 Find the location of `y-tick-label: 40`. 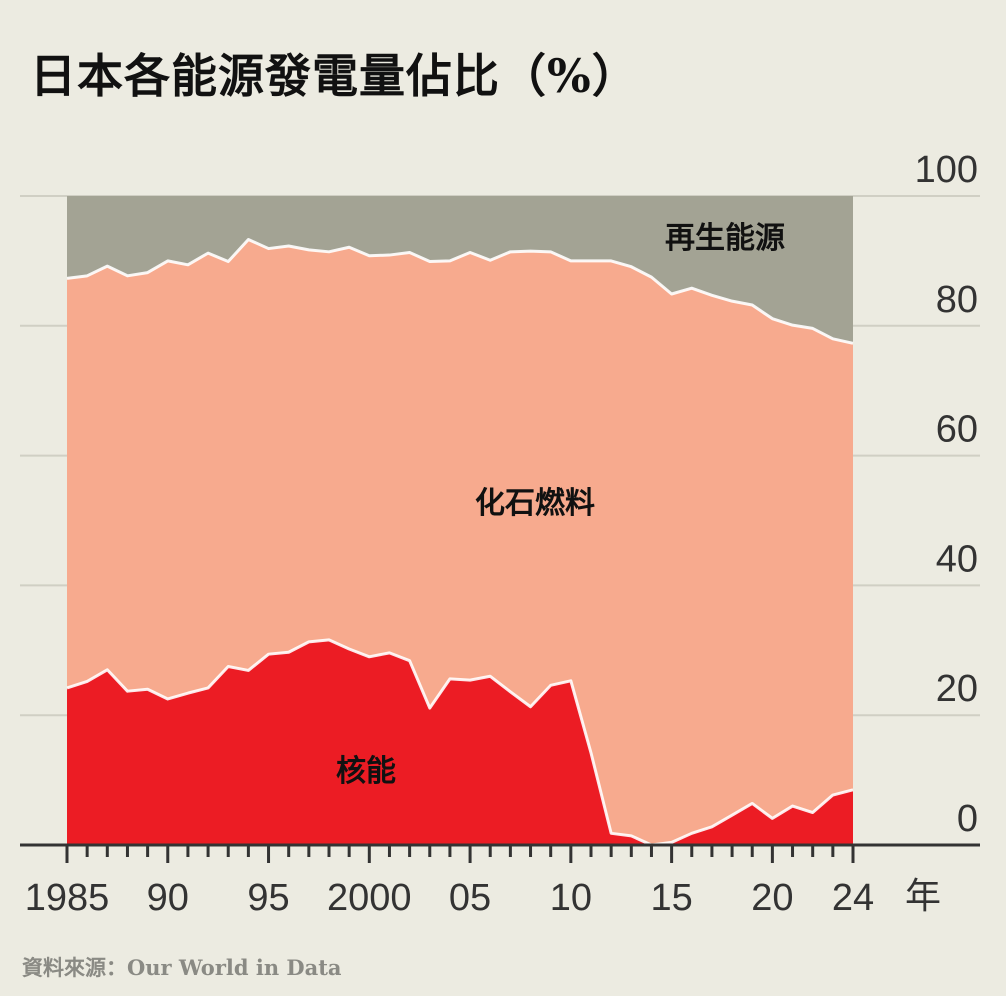

y-tick-label: 40 is located at coordinates (957, 559).